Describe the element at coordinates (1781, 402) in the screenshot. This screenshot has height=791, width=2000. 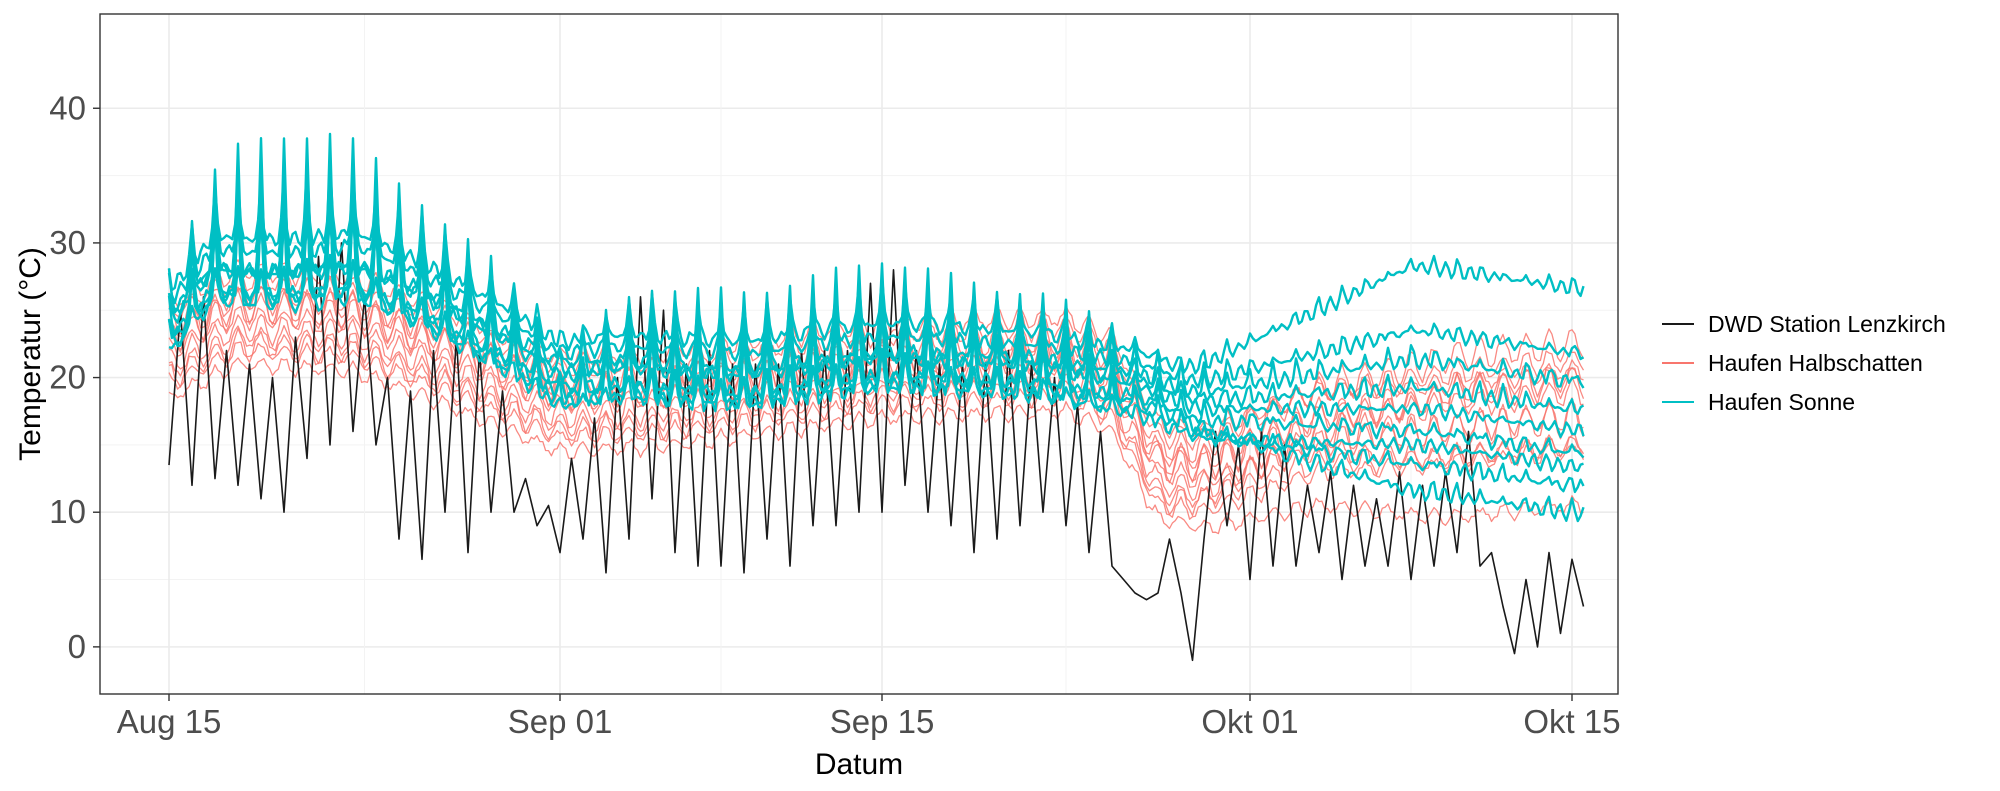
I see `legend-label-sonne: Haufen Sonne` at that location.